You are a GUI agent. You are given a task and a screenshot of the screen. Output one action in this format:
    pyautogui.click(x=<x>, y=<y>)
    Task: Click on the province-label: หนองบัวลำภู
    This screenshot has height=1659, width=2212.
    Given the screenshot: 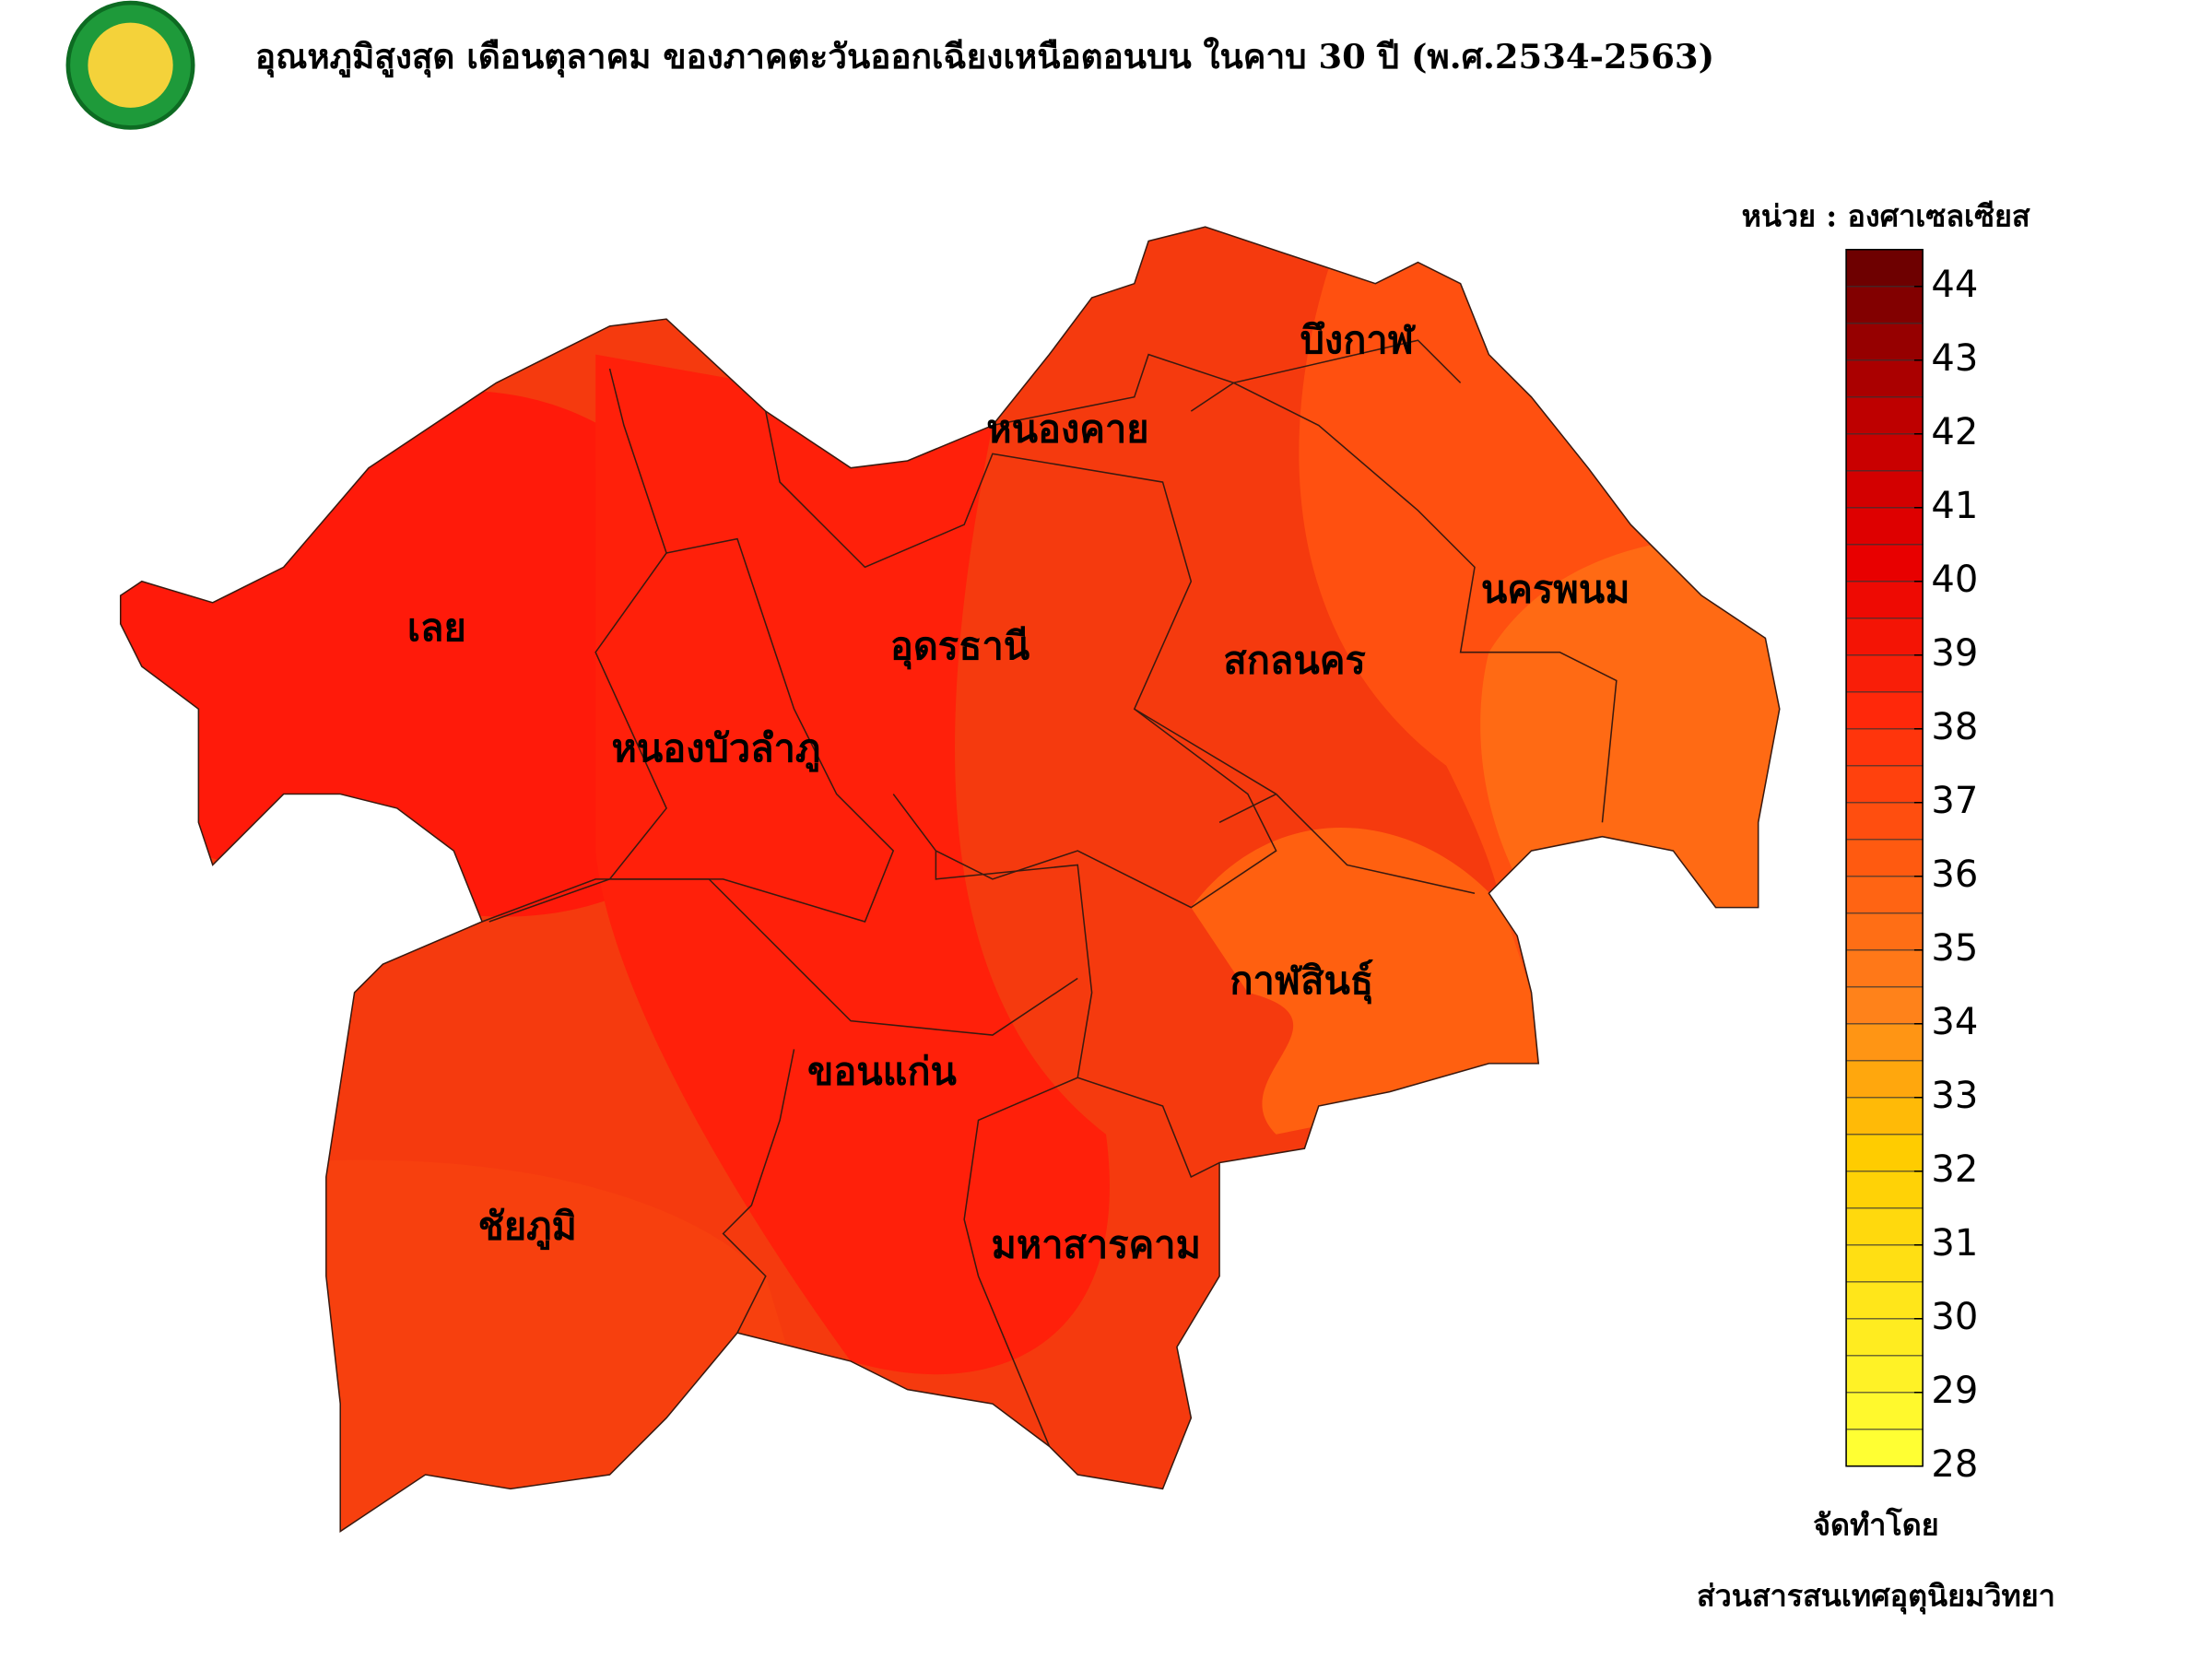 What is the action you would take?
    pyautogui.click(x=716, y=748)
    